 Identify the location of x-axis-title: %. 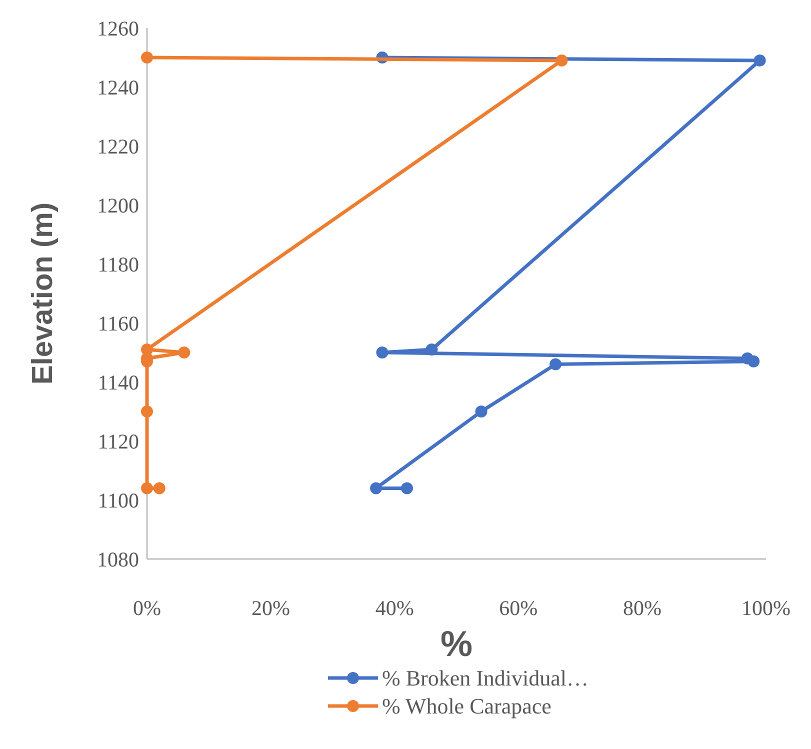
(456, 643).